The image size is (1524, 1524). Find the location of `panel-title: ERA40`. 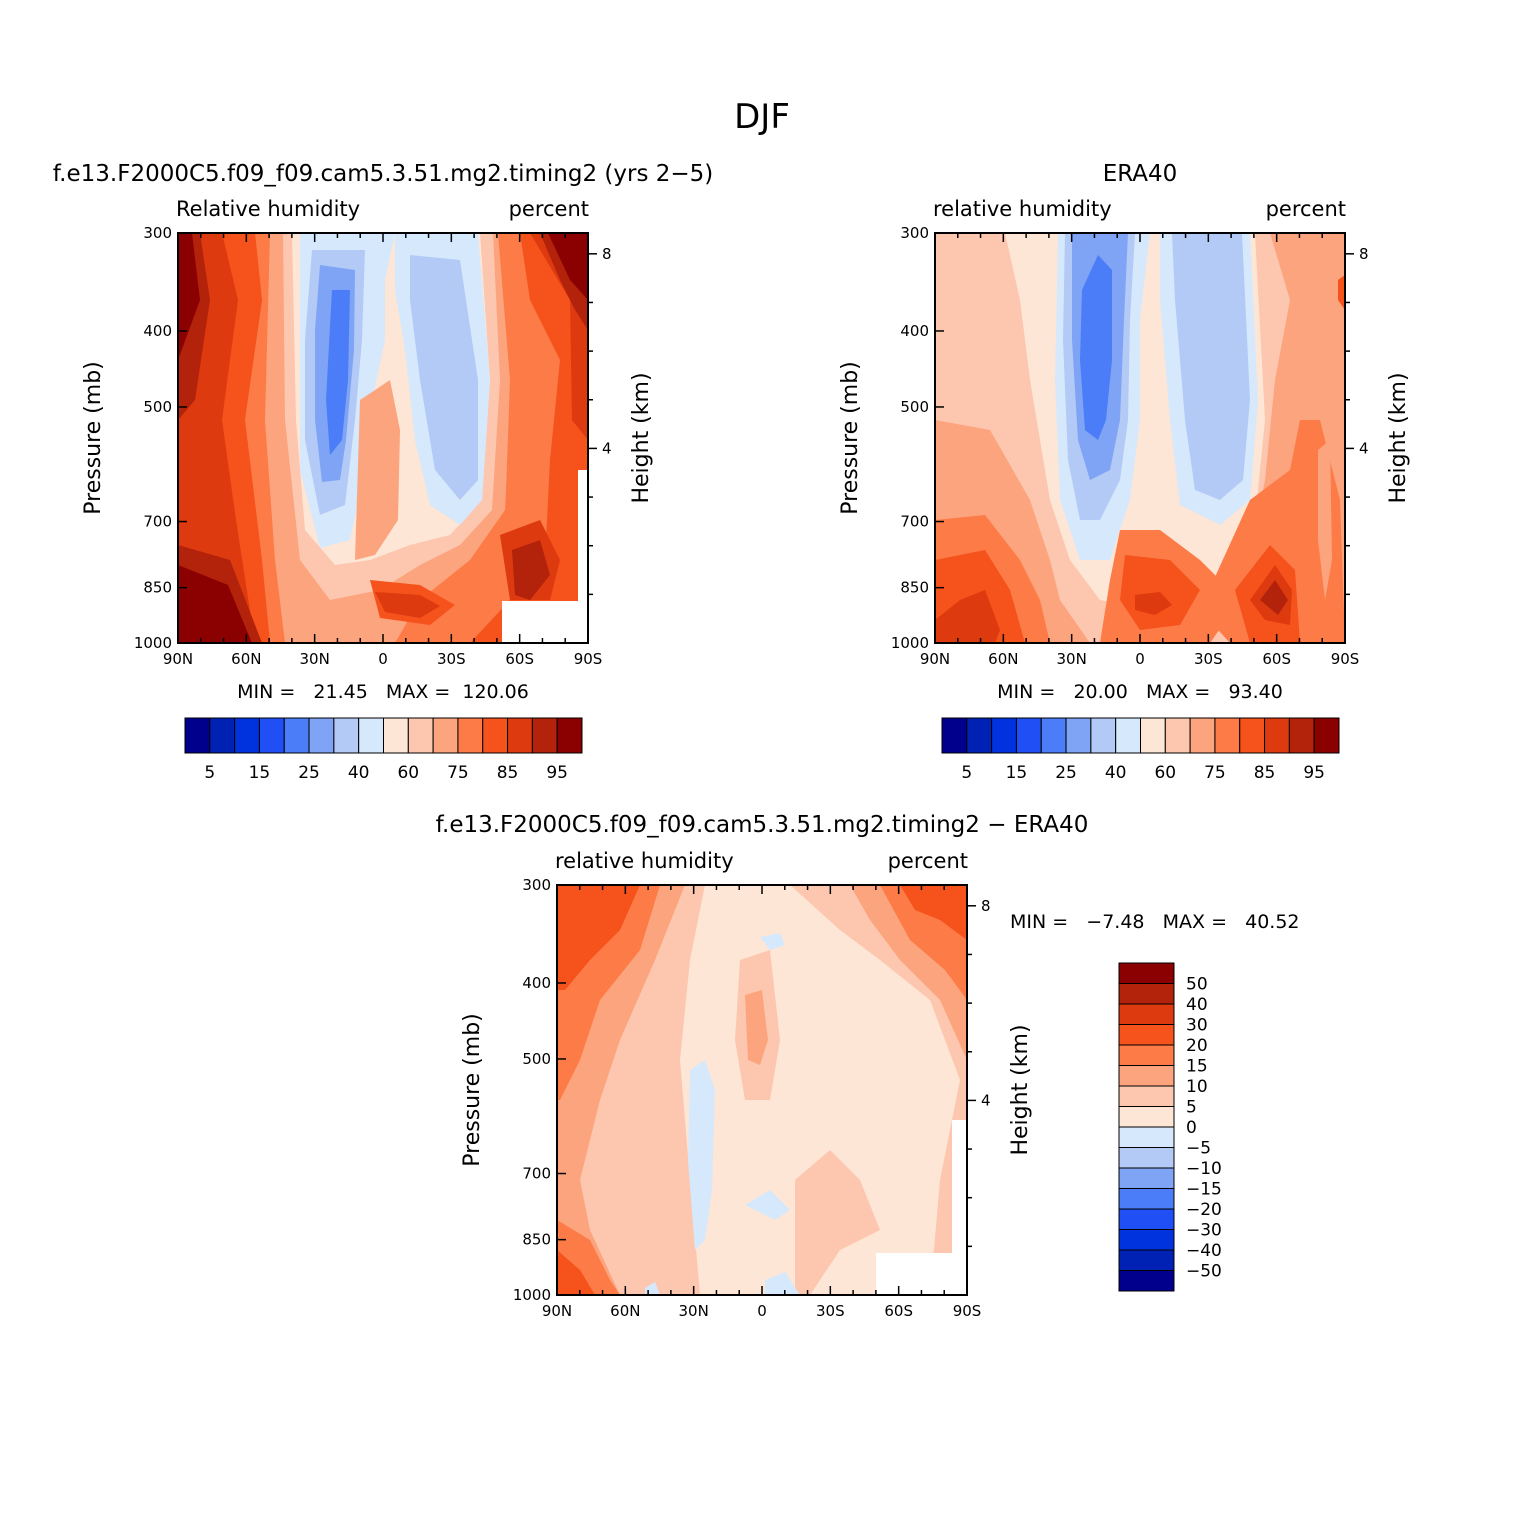

panel-title: ERA40 is located at coordinates (1140, 174).